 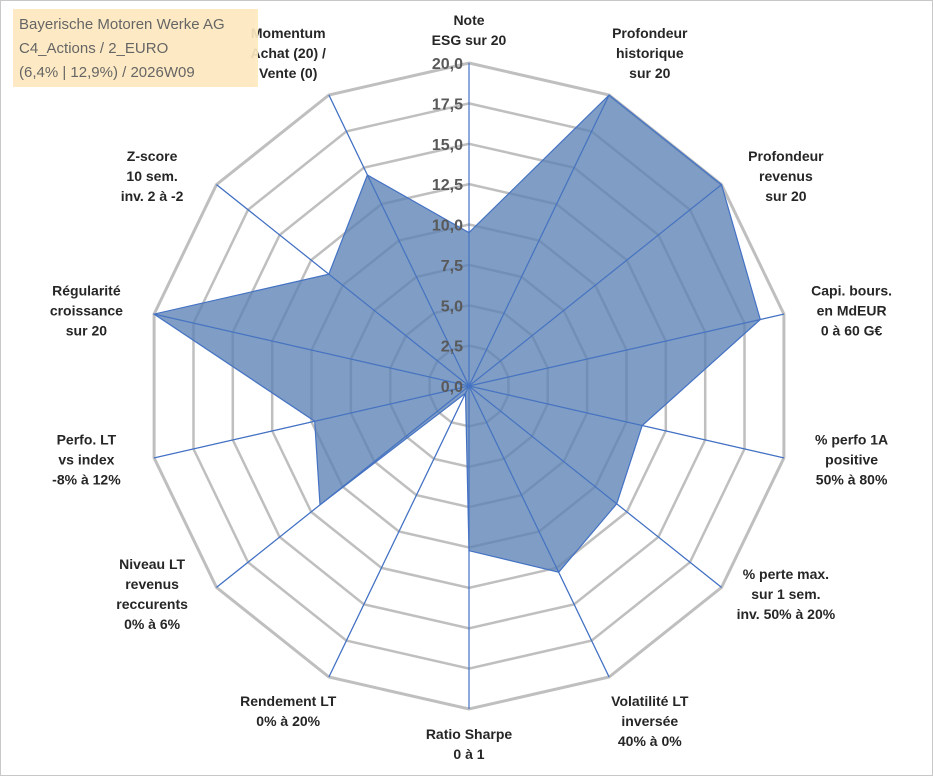 What do you see at coordinates (452, 387) in the screenshot?
I see `tick-label-0: 0,0` at bounding box center [452, 387].